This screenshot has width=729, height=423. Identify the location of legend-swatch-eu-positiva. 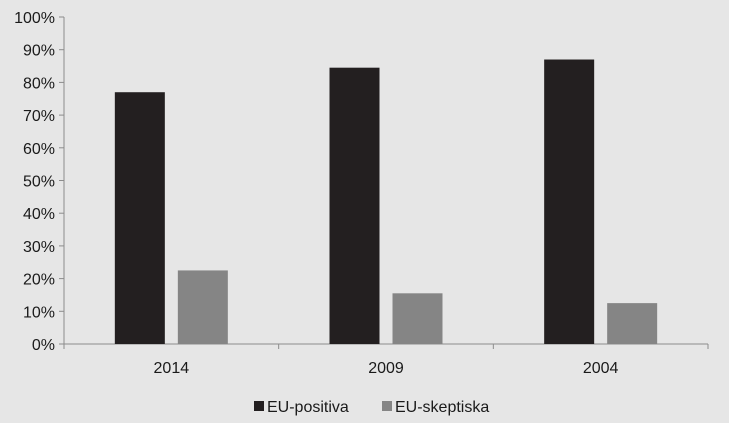
(259, 406).